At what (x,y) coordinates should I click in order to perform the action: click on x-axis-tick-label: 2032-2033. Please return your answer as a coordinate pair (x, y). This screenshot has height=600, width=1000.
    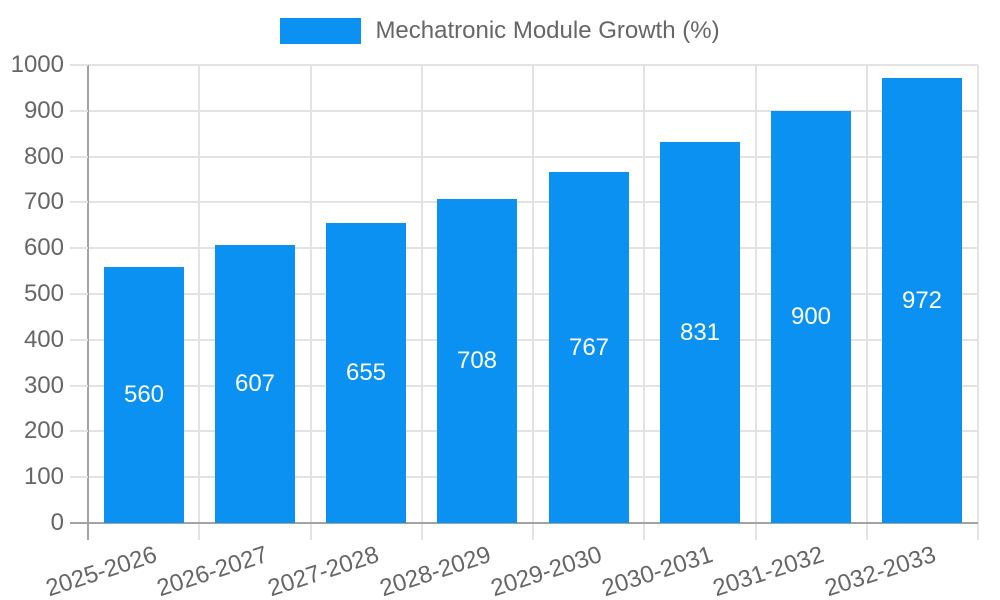
    Looking at the image, I should click on (880, 570).